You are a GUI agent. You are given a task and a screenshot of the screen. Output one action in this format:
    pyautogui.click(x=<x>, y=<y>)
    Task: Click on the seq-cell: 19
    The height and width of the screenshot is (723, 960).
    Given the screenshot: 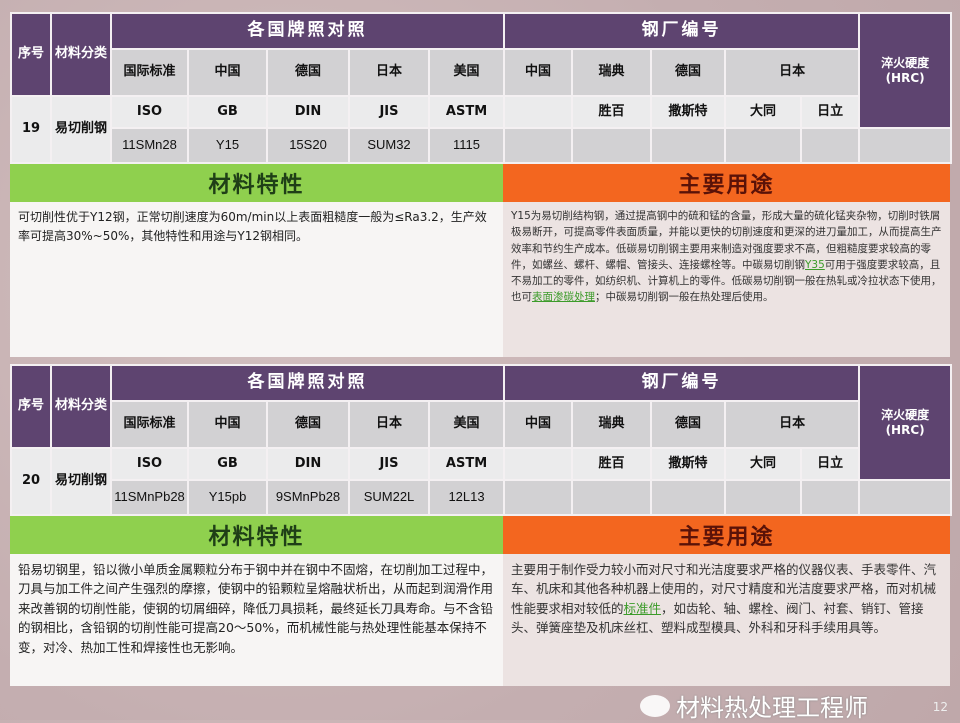 What is the action you would take?
    pyautogui.click(x=31, y=129)
    